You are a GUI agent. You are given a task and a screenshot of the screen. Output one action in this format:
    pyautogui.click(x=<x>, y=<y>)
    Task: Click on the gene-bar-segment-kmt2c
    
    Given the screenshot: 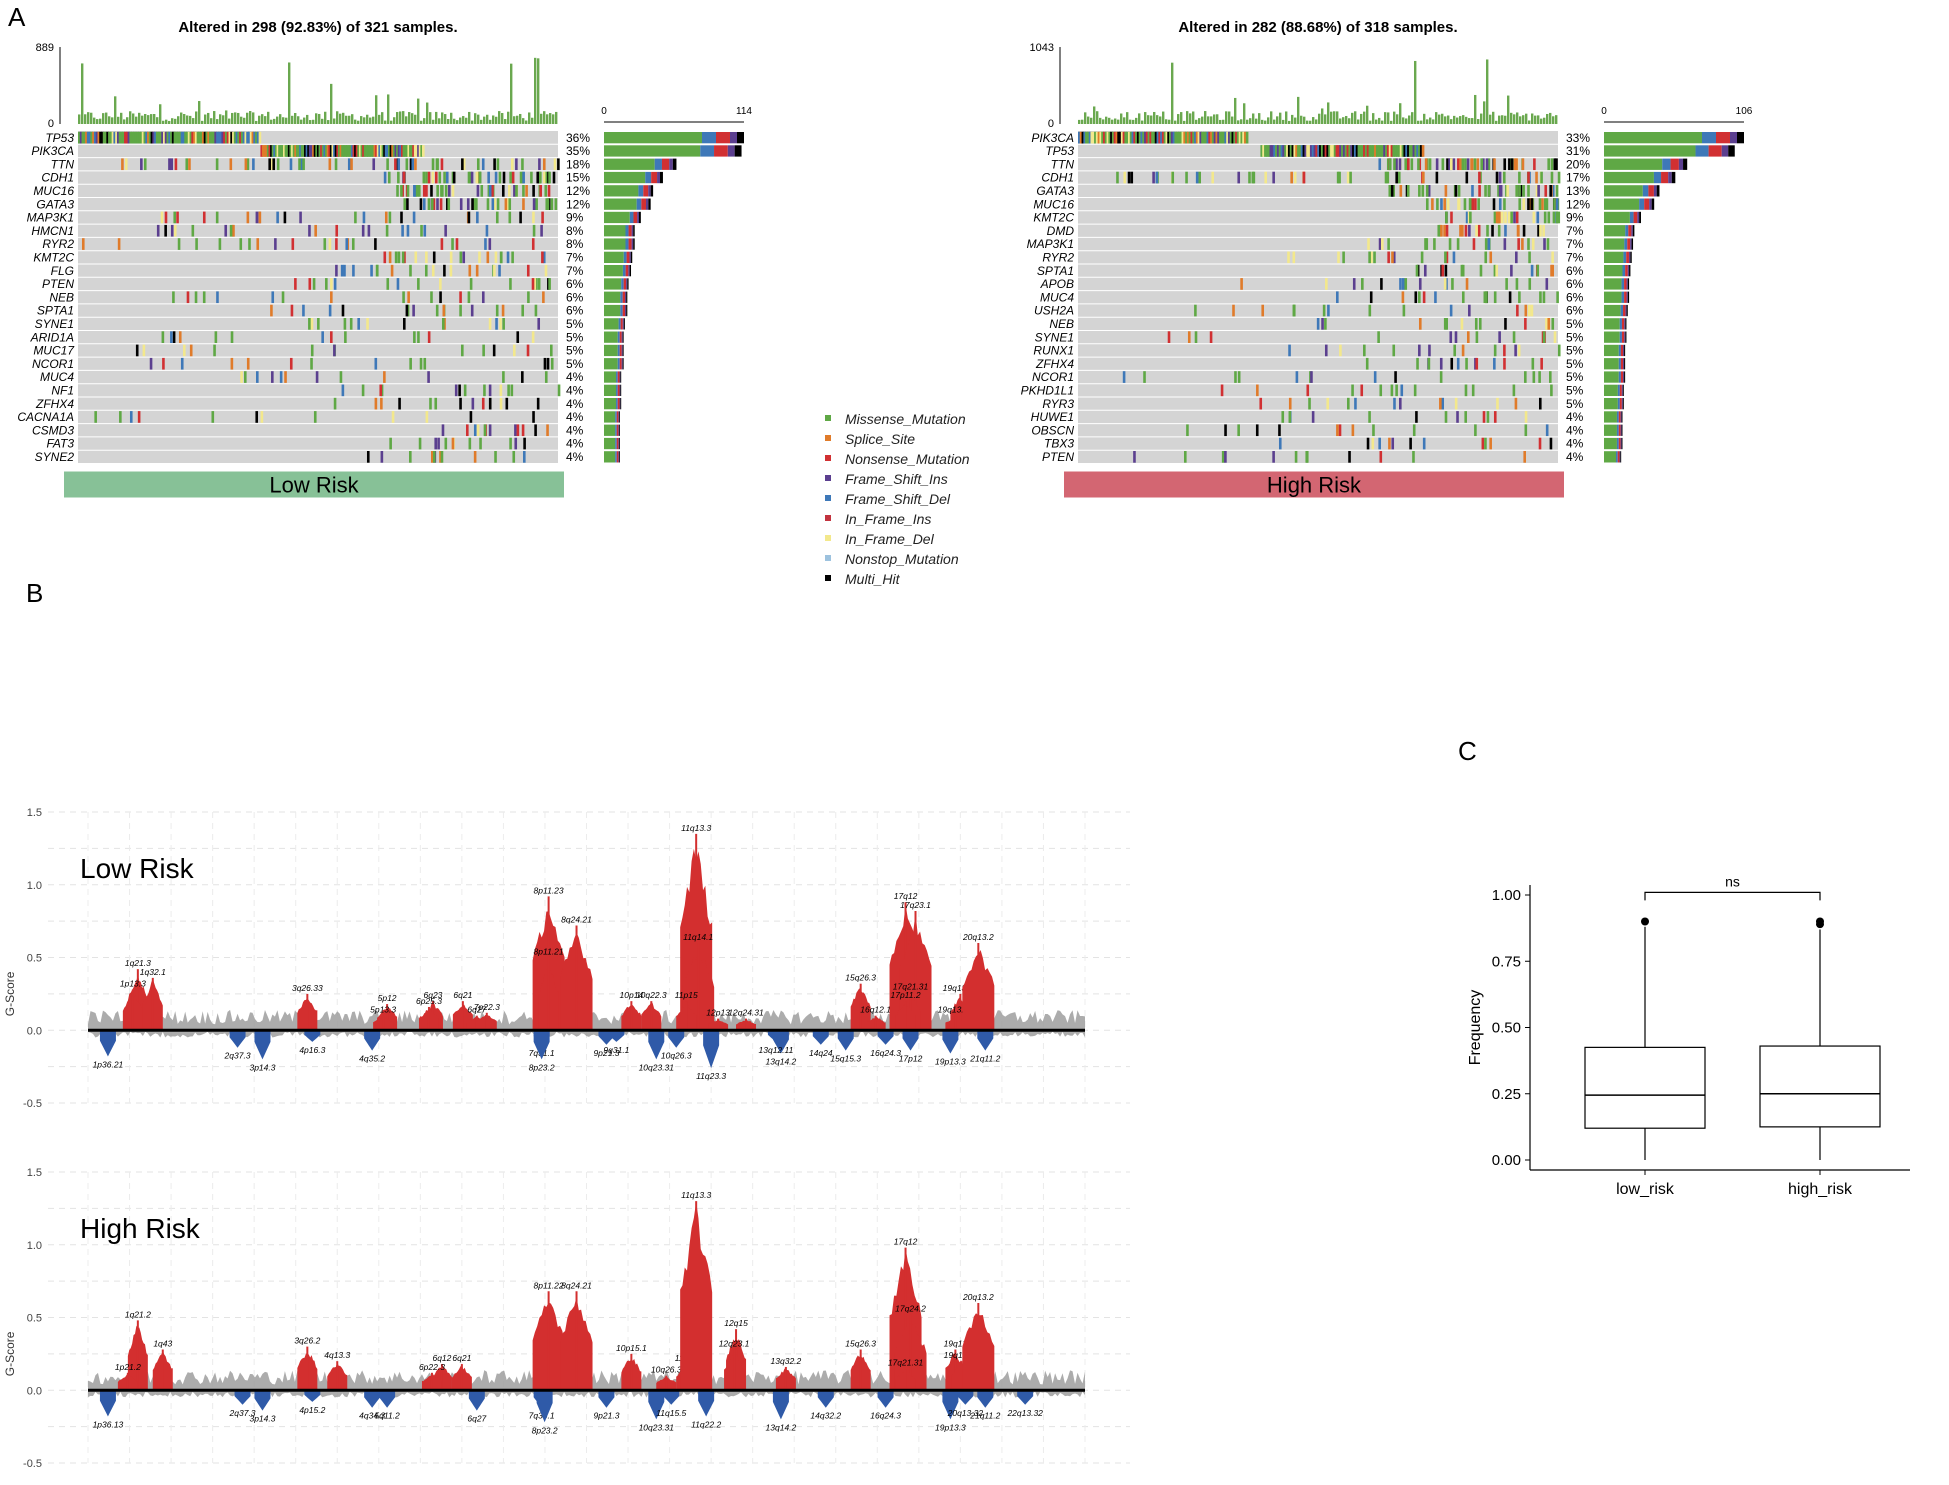 What is the action you would take?
    pyautogui.click(x=630, y=257)
    